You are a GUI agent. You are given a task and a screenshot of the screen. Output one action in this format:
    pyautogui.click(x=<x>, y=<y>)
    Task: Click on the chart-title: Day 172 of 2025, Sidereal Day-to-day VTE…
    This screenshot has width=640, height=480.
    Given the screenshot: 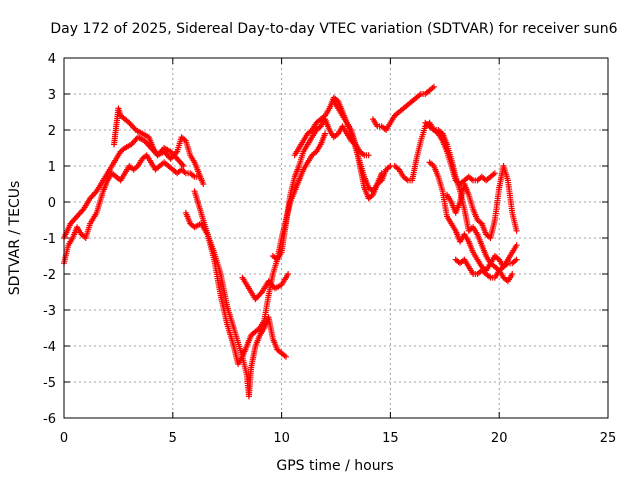 What is the action you would take?
    pyautogui.click(x=333, y=29)
    